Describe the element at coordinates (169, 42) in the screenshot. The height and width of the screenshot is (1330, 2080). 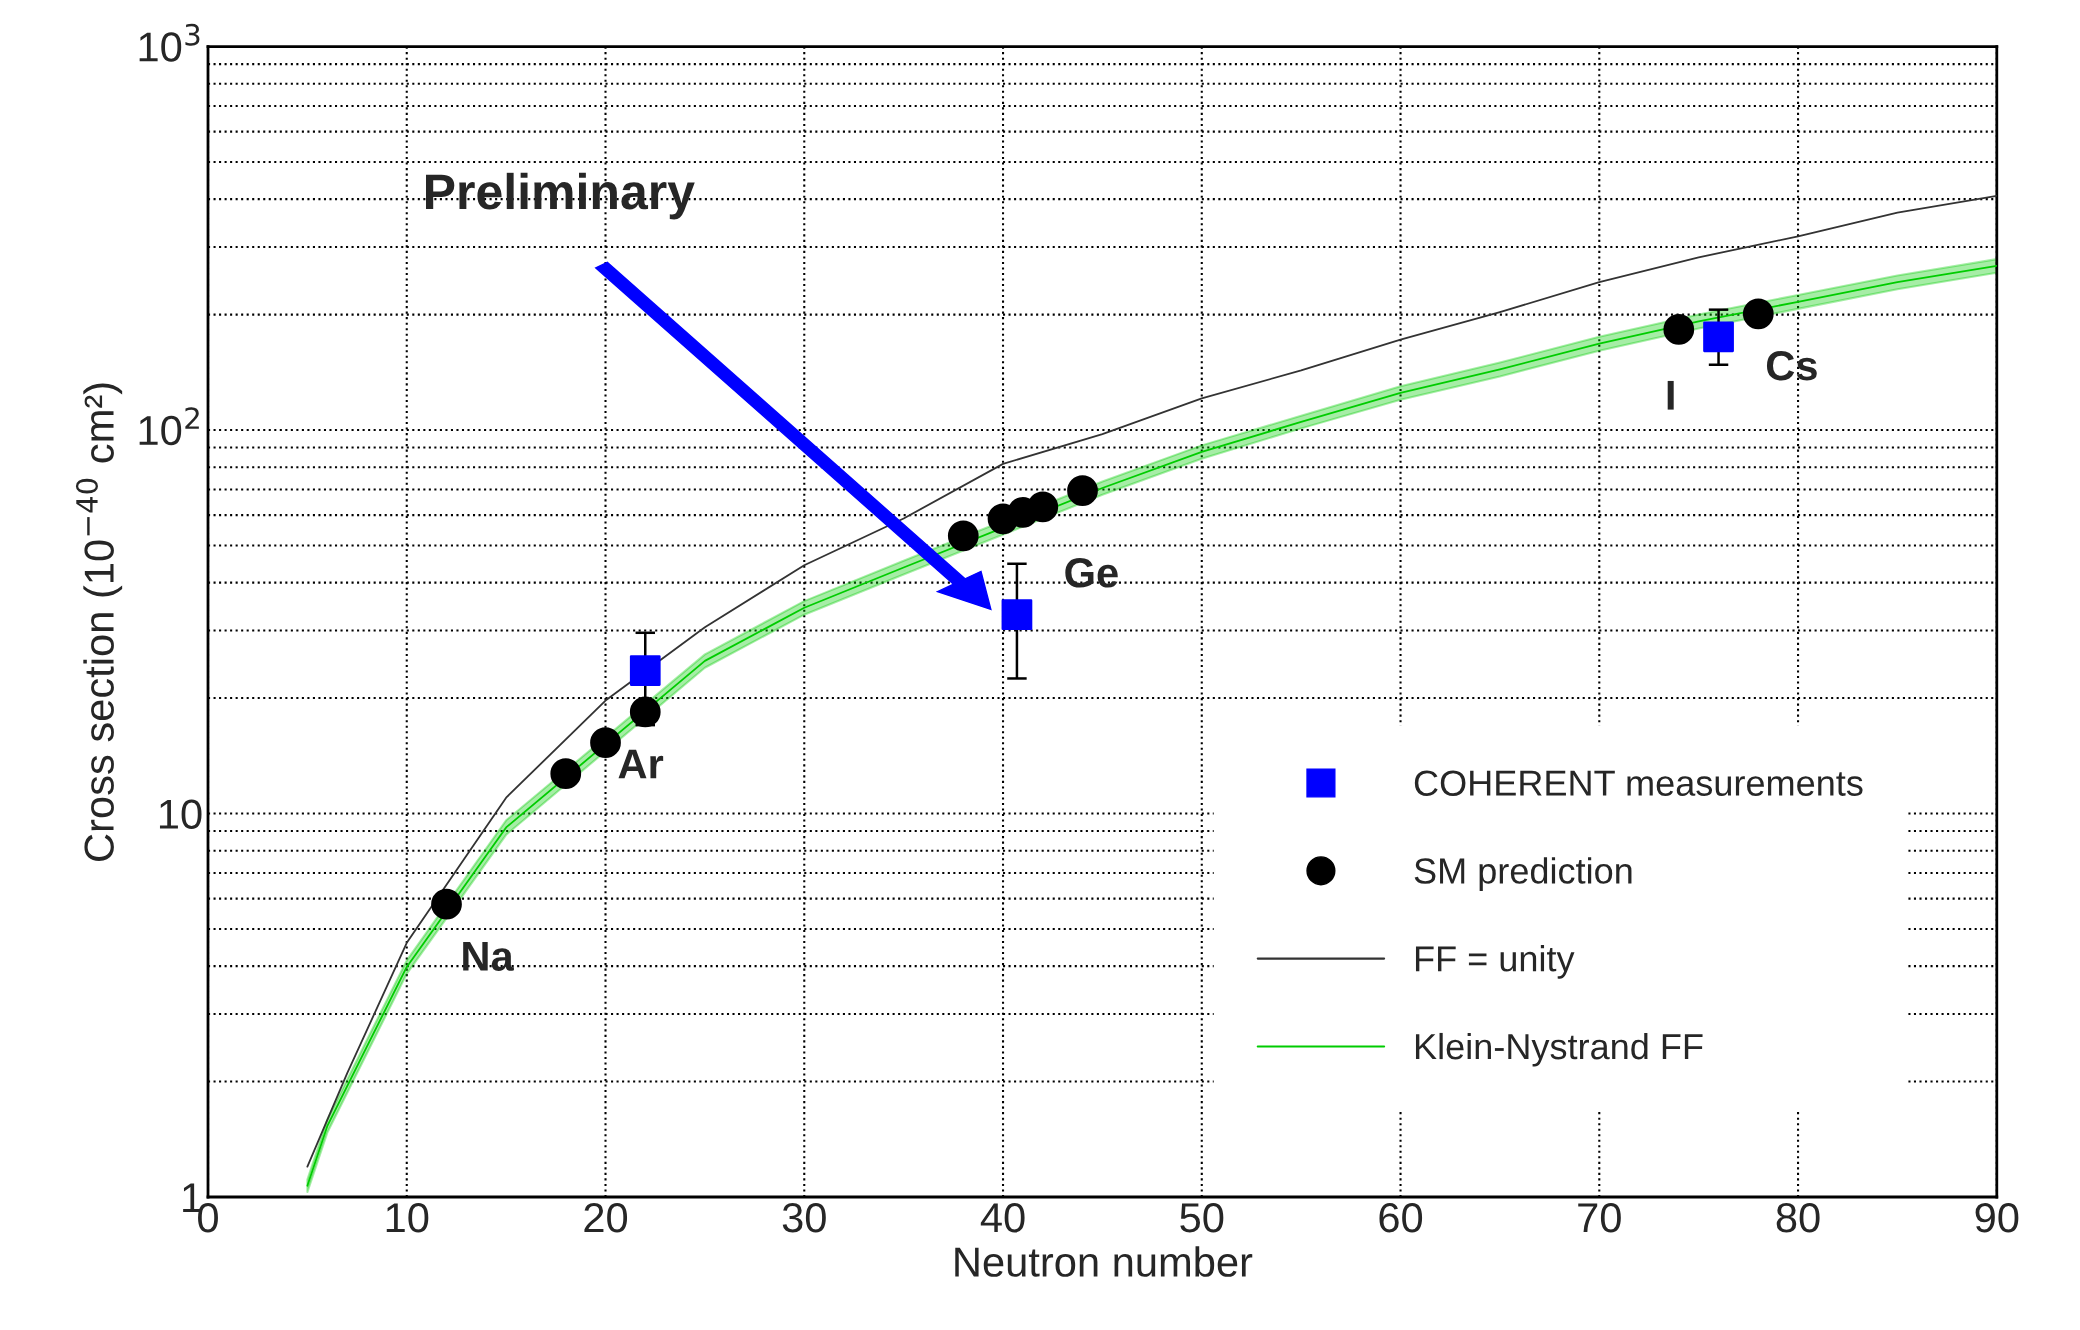
I see `y-tick-label: 10$^{3}$` at that location.